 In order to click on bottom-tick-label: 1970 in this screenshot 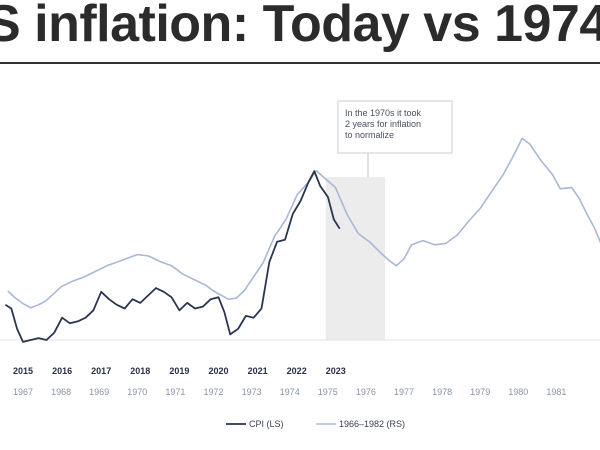, I will do `click(137, 392)`.